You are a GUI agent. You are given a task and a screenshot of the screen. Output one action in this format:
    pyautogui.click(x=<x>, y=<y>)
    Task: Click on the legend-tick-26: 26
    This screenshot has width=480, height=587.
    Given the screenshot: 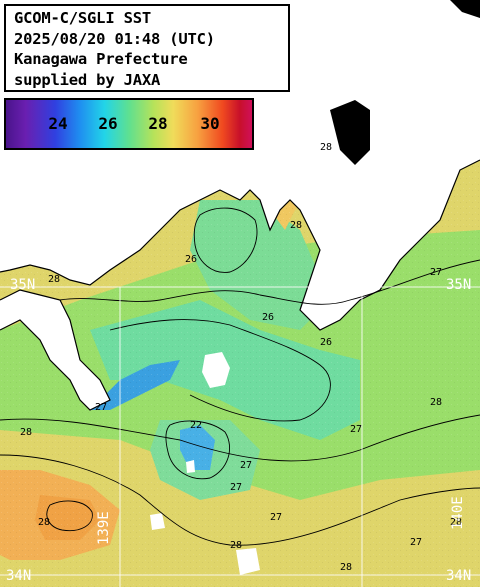 What is the action you would take?
    pyautogui.click(x=108, y=123)
    